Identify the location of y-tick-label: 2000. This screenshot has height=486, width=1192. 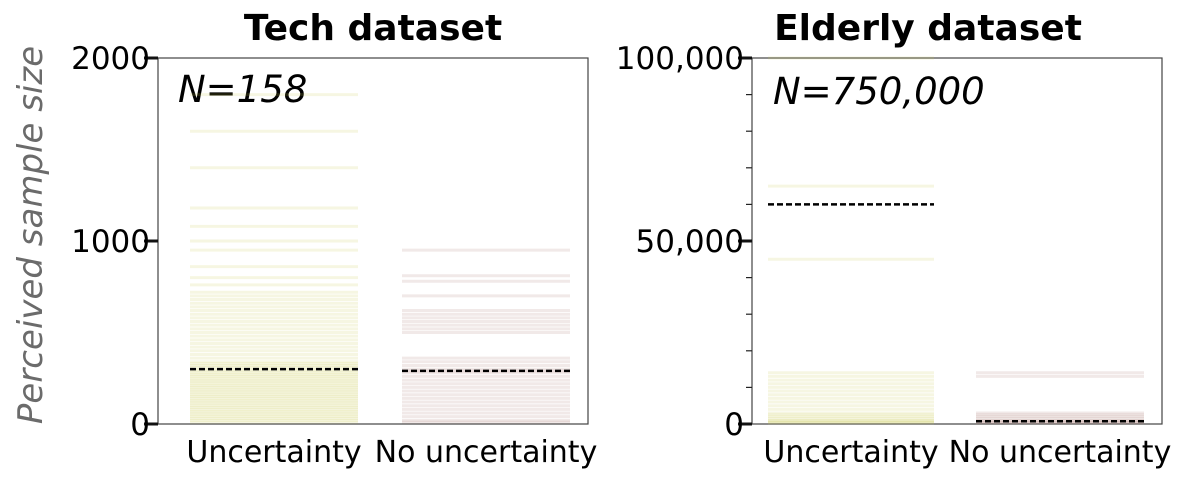
(110, 59).